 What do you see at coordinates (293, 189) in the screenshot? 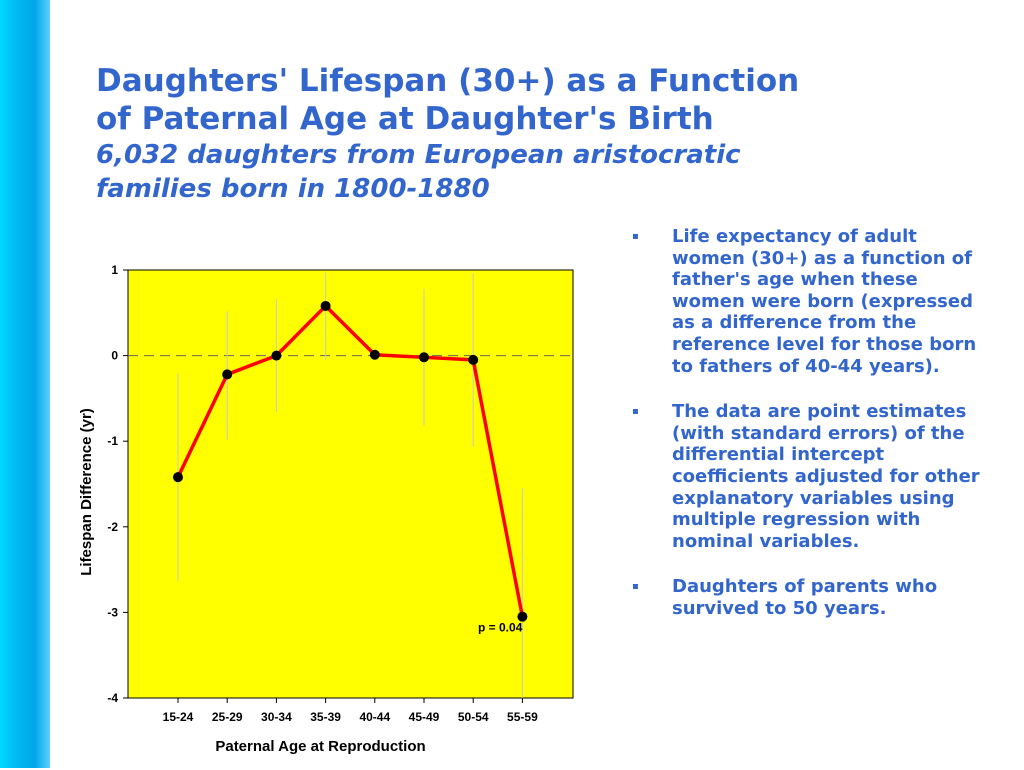
I see `subtitle-line-2: families born in 1800-1880` at bounding box center [293, 189].